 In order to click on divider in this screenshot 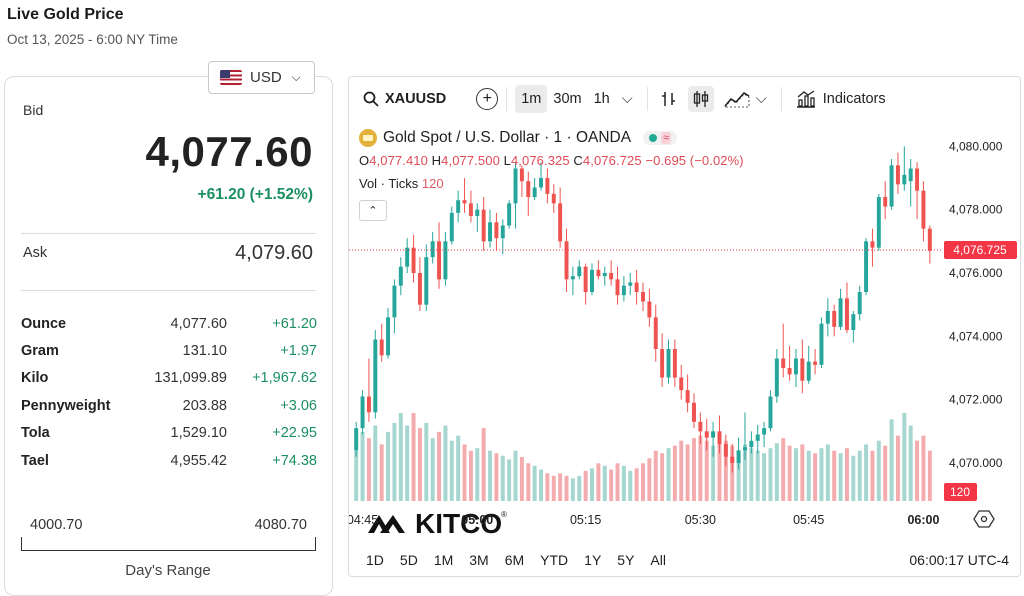, I will do `click(507, 99)`.